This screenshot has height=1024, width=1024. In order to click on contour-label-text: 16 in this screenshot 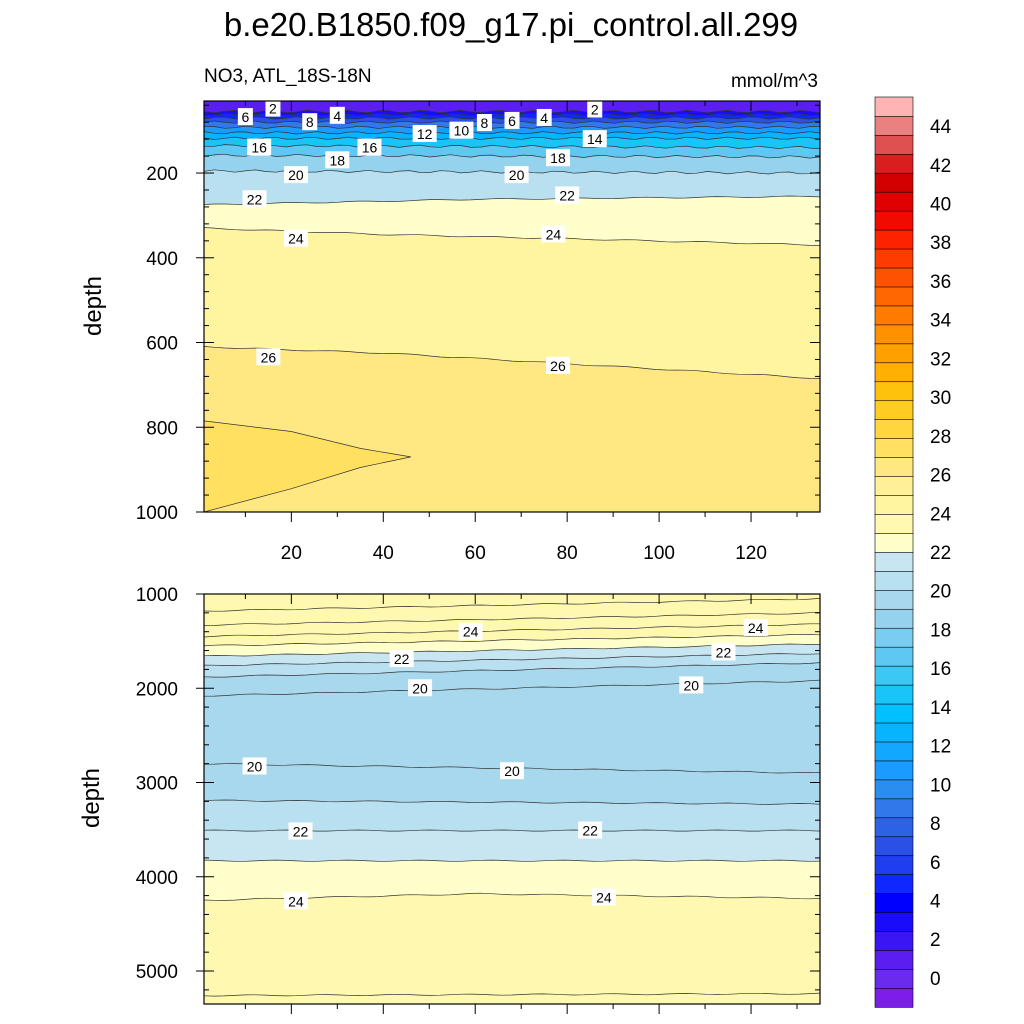, I will do `click(370, 148)`.